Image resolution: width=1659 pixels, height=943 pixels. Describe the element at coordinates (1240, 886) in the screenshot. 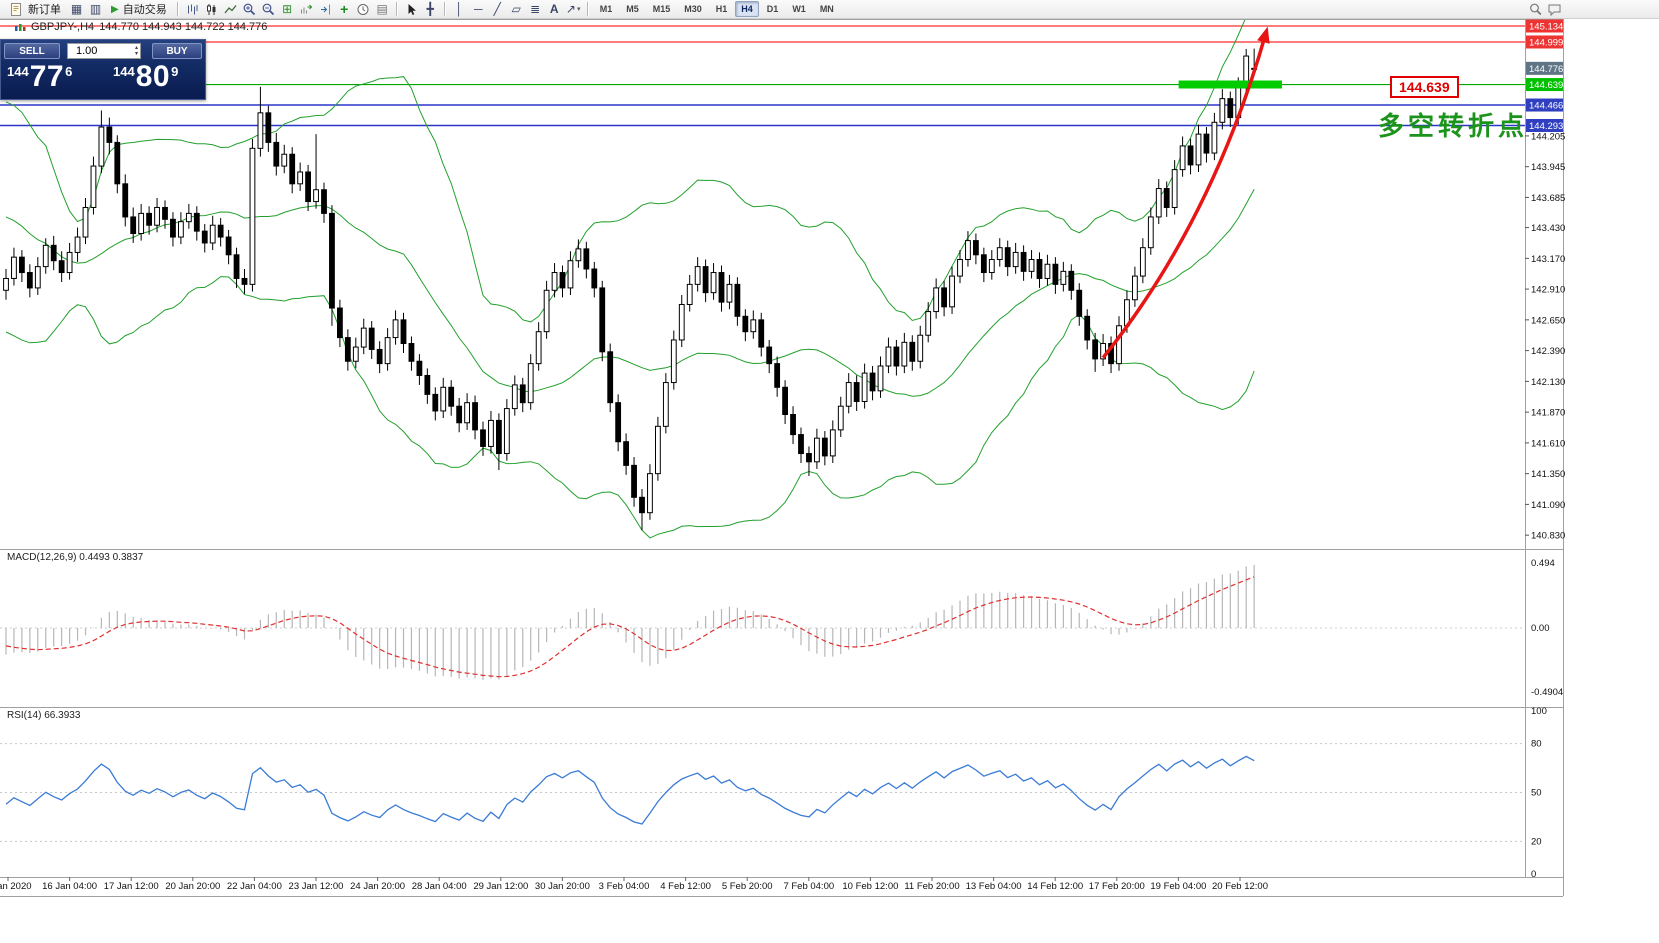

I see `svg-text: 20 Feb 12:00` at that location.